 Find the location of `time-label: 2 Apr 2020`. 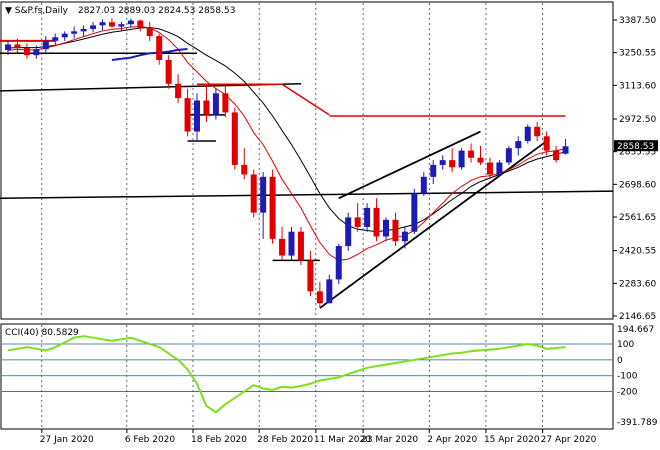

time-label: 2 Apr 2020 is located at coordinates (452, 440).